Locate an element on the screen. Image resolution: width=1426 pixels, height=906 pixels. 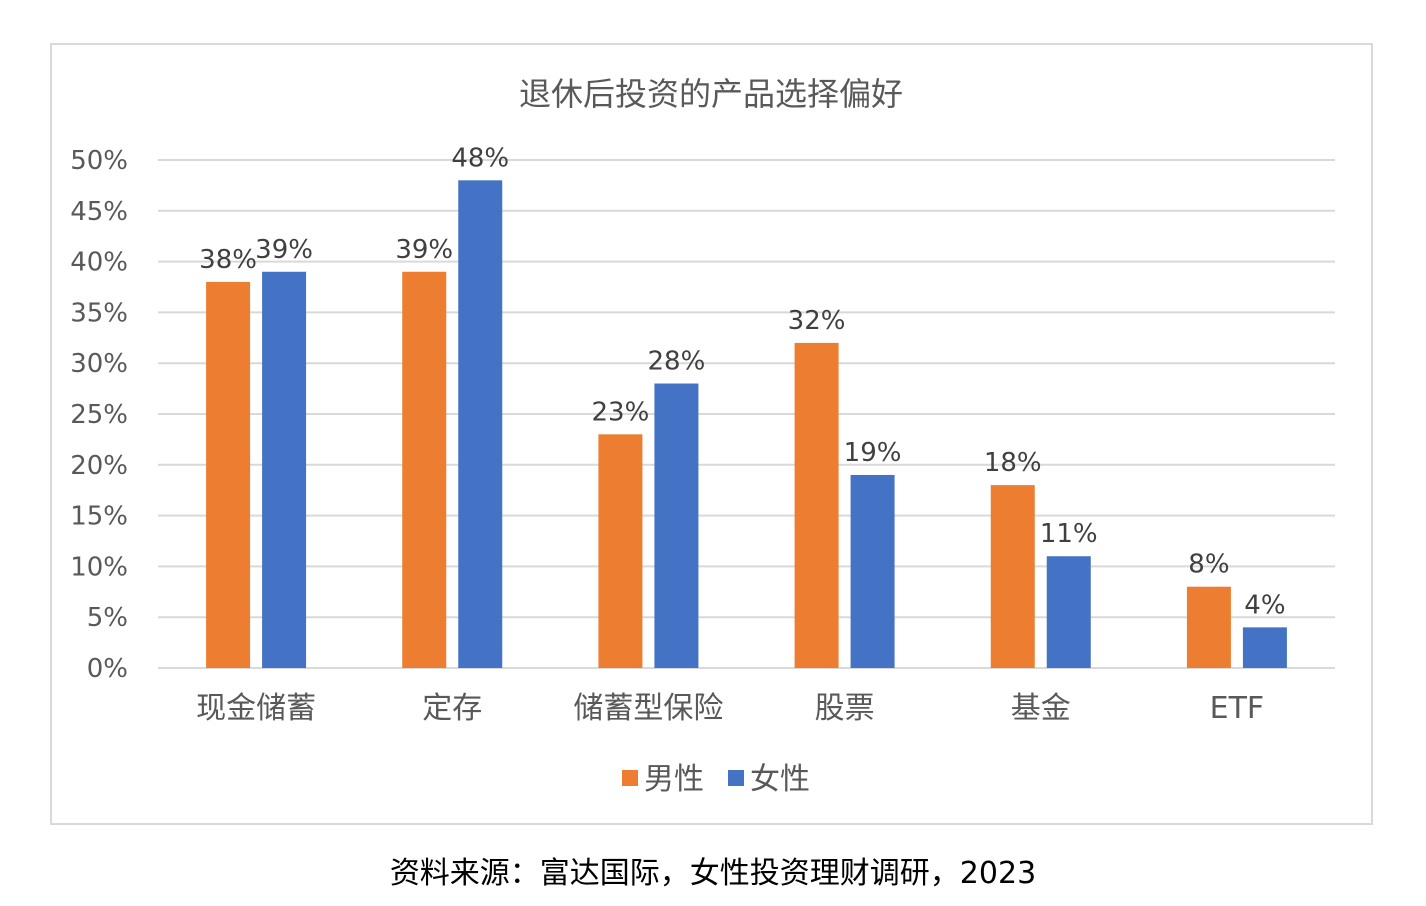
data-label: 18% is located at coordinates (1013, 463).